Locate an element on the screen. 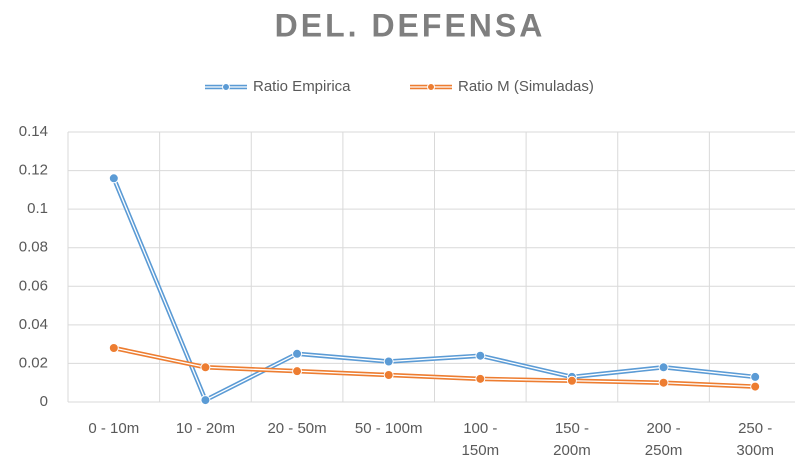 The image size is (795, 465). y-tick-label: 0 is located at coordinates (44, 401).